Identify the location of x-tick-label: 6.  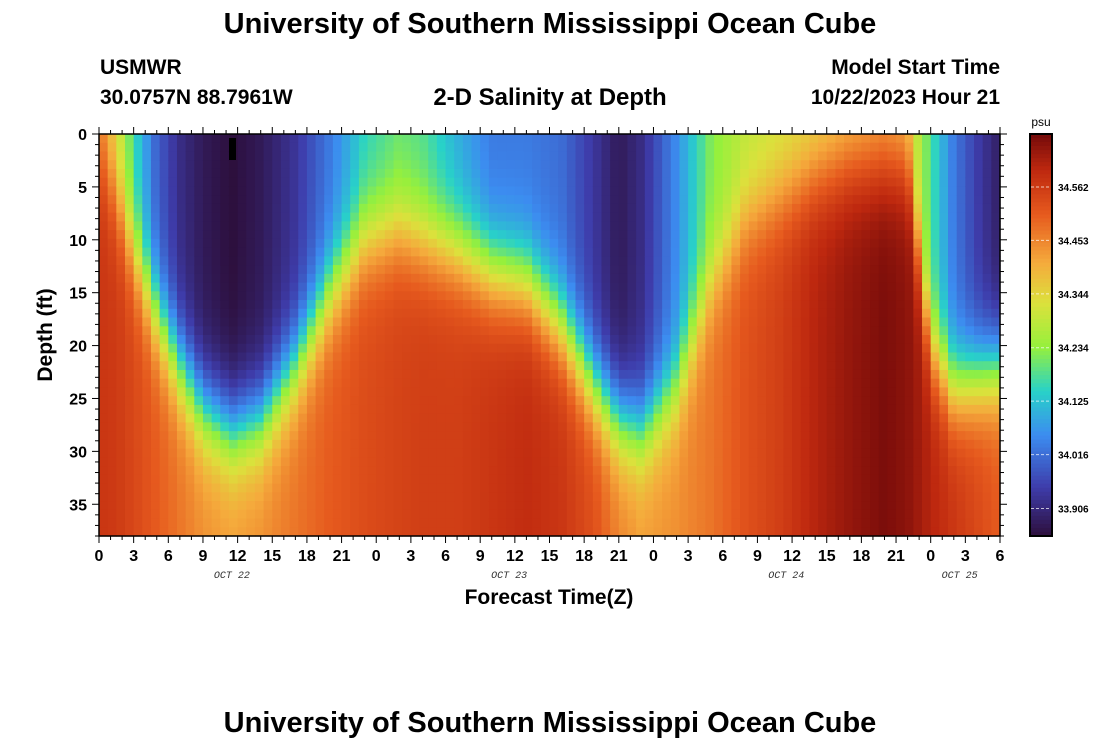
(445, 556).